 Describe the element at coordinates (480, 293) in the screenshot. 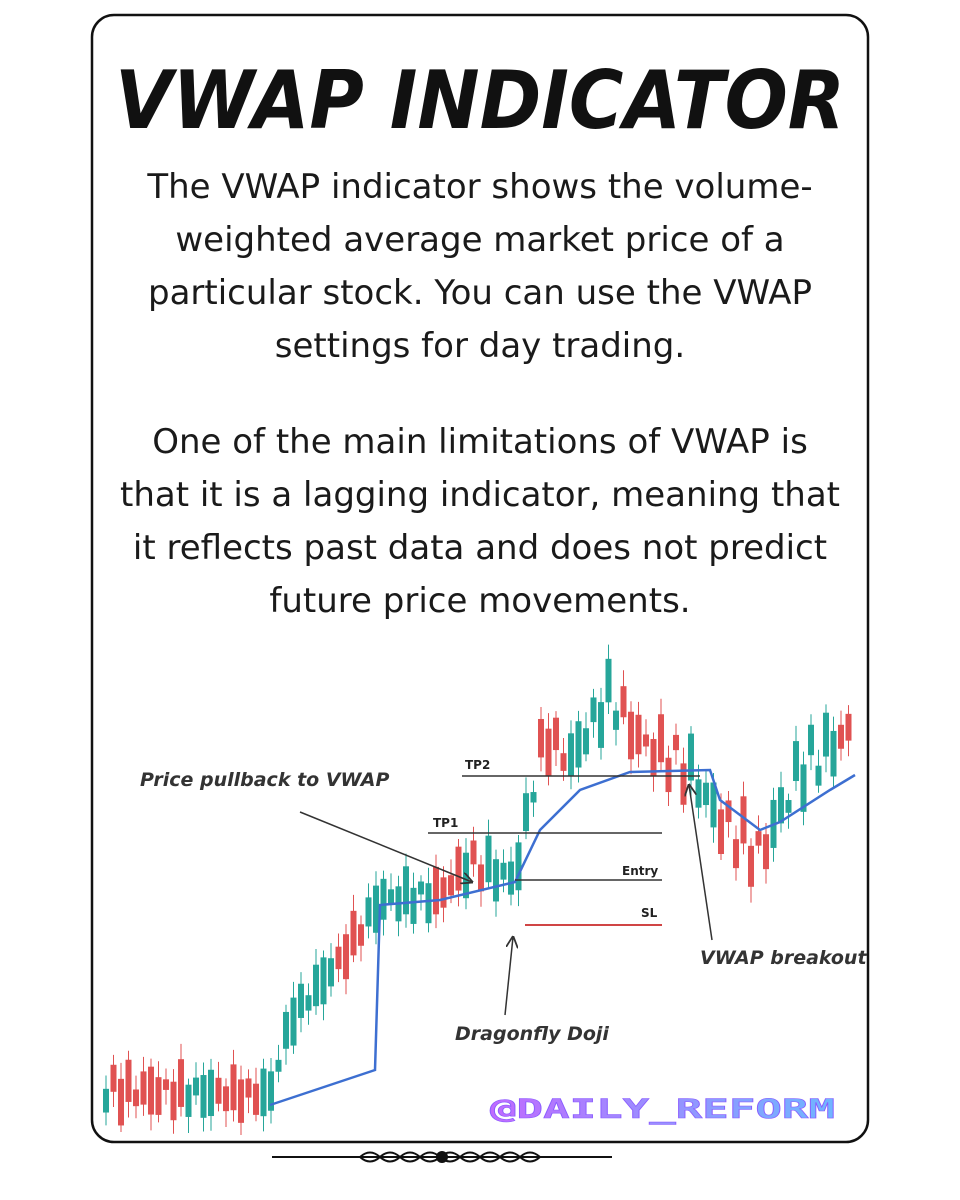

I see `paragraph-line: particular stock. You can use the VWAP` at that location.